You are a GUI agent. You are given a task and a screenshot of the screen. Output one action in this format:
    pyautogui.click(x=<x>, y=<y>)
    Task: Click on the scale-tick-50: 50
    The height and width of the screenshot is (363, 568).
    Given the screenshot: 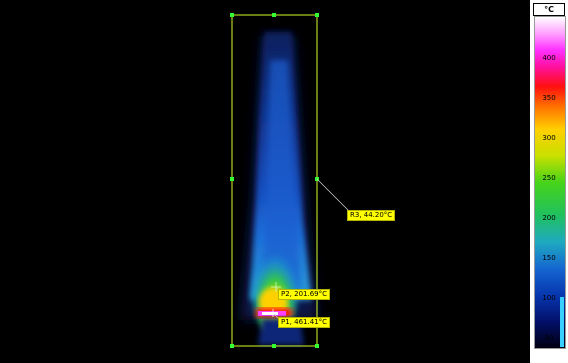 What is the action you would take?
    pyautogui.click(x=549, y=338)
    